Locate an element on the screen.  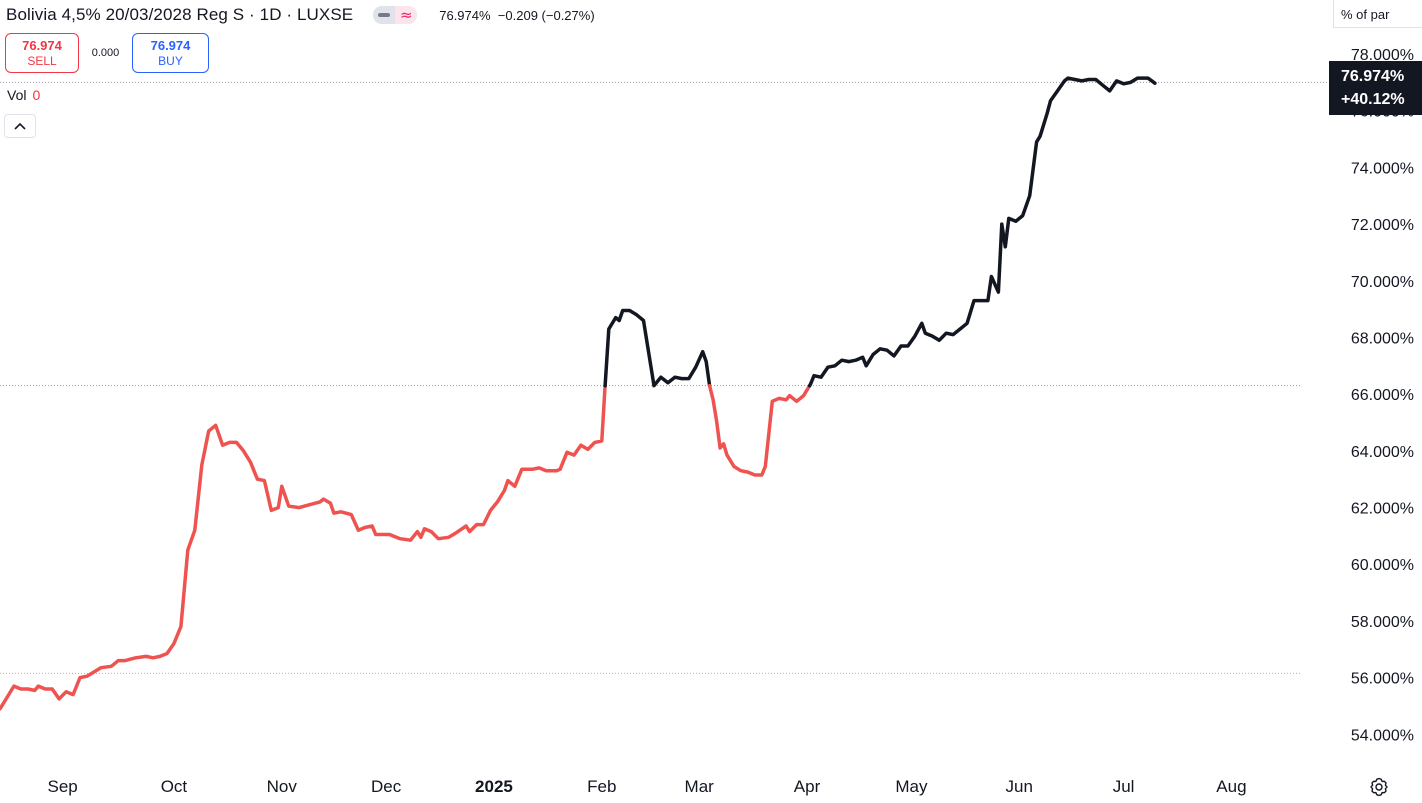
x-tick-label: Mar is located at coordinates (700, 786).